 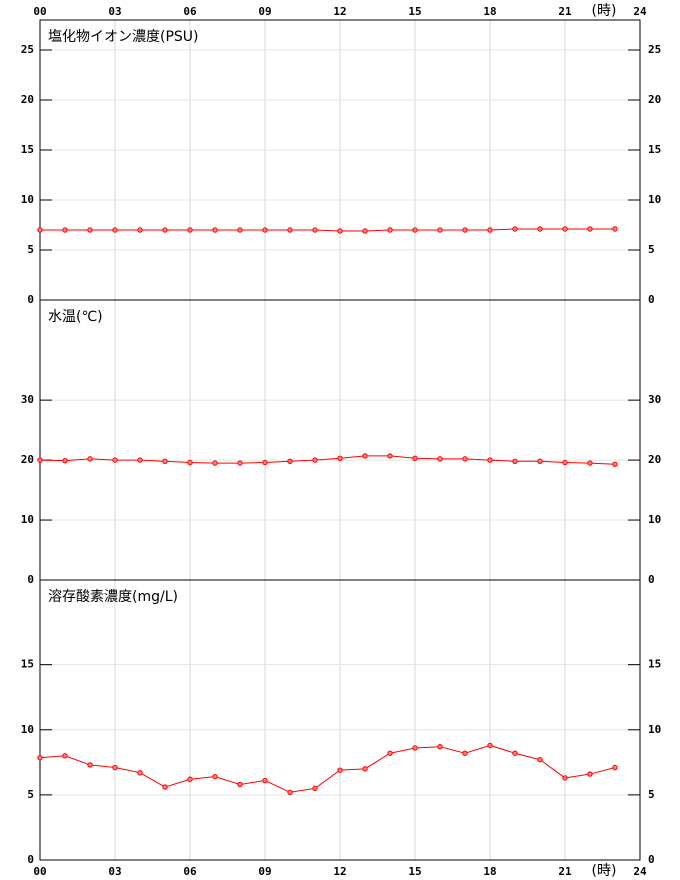 What do you see at coordinates (654, 399) in the screenshot?
I see `y-tick-label: 30` at bounding box center [654, 399].